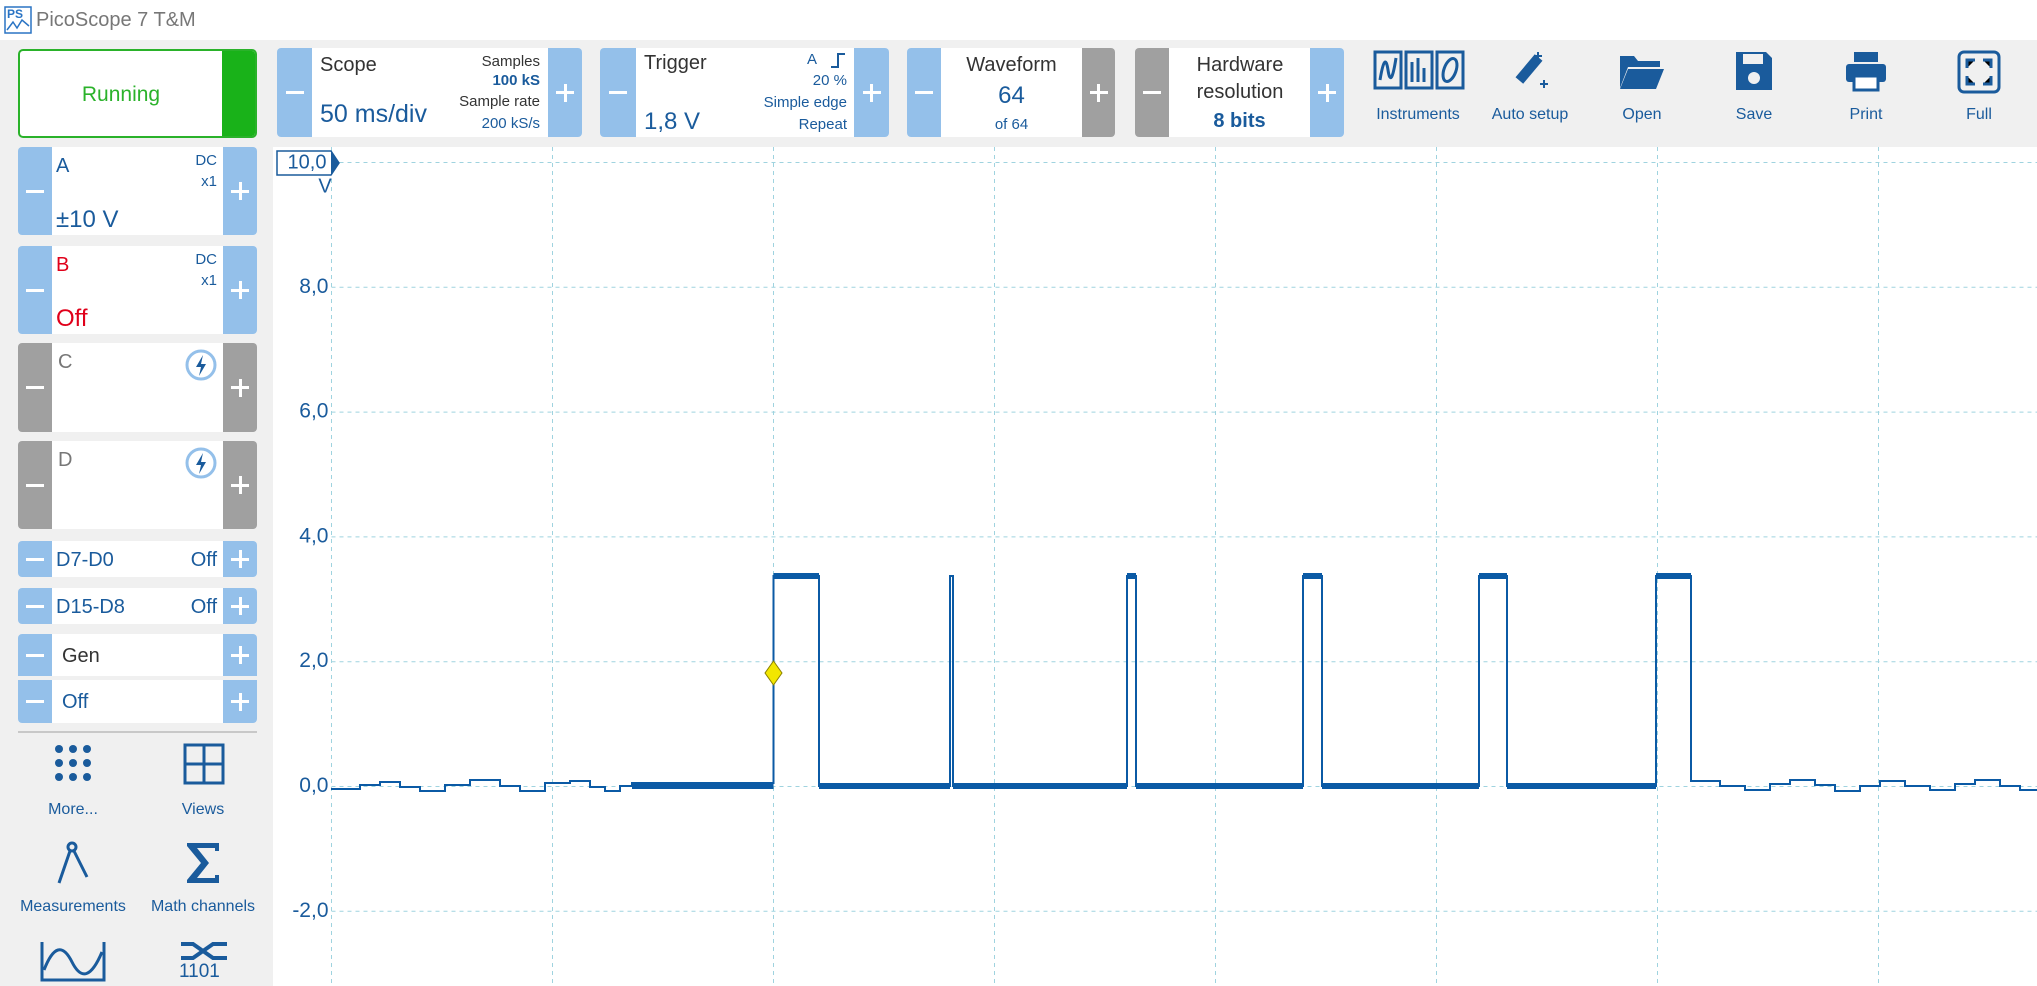 This screenshot has width=2037, height=986. Describe the element at coordinates (565, 92) in the screenshot. I see `scope-increase` at that location.